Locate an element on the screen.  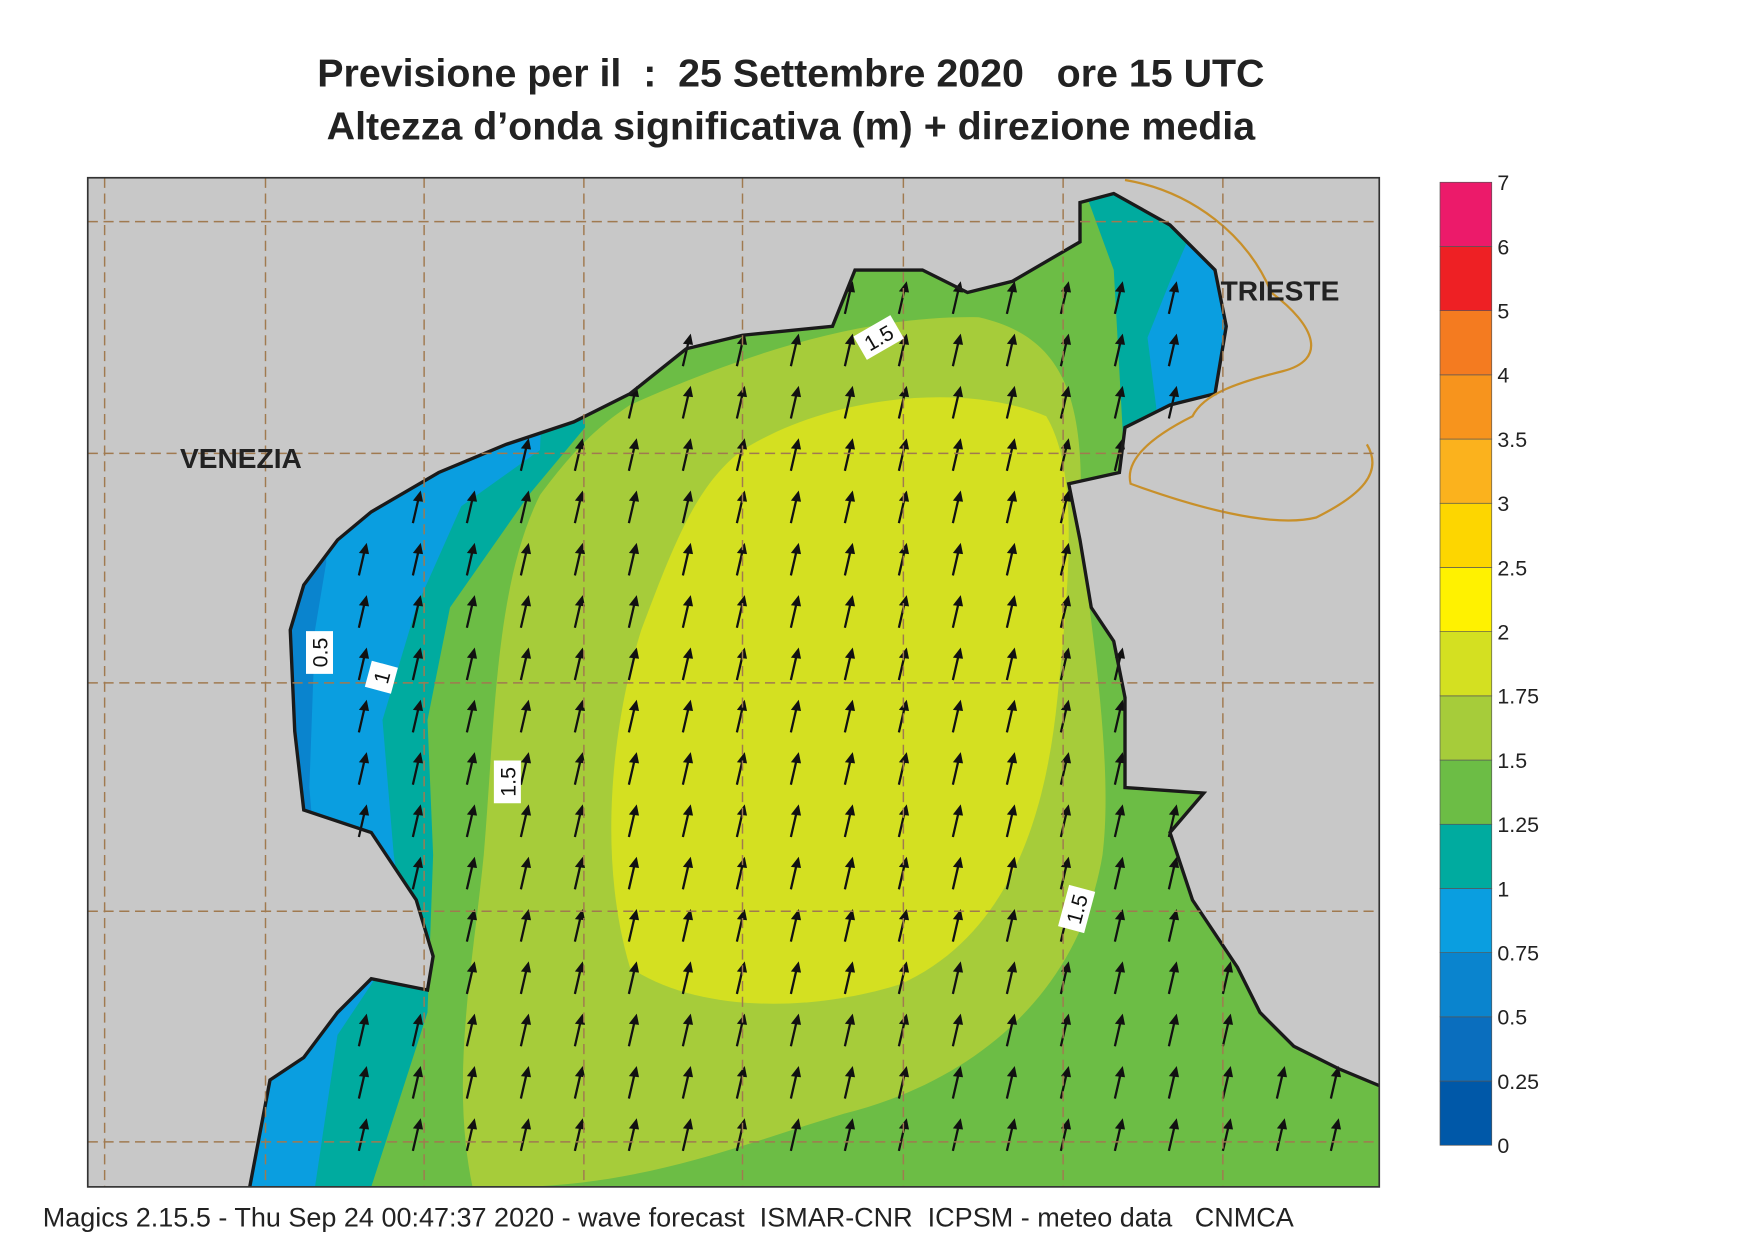
colorbar-label: 3.5 is located at coordinates (1512, 440).